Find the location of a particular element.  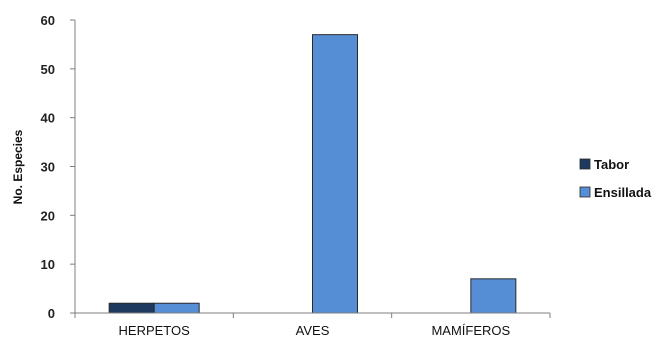

bar-ensillada-aves is located at coordinates (335, 174).